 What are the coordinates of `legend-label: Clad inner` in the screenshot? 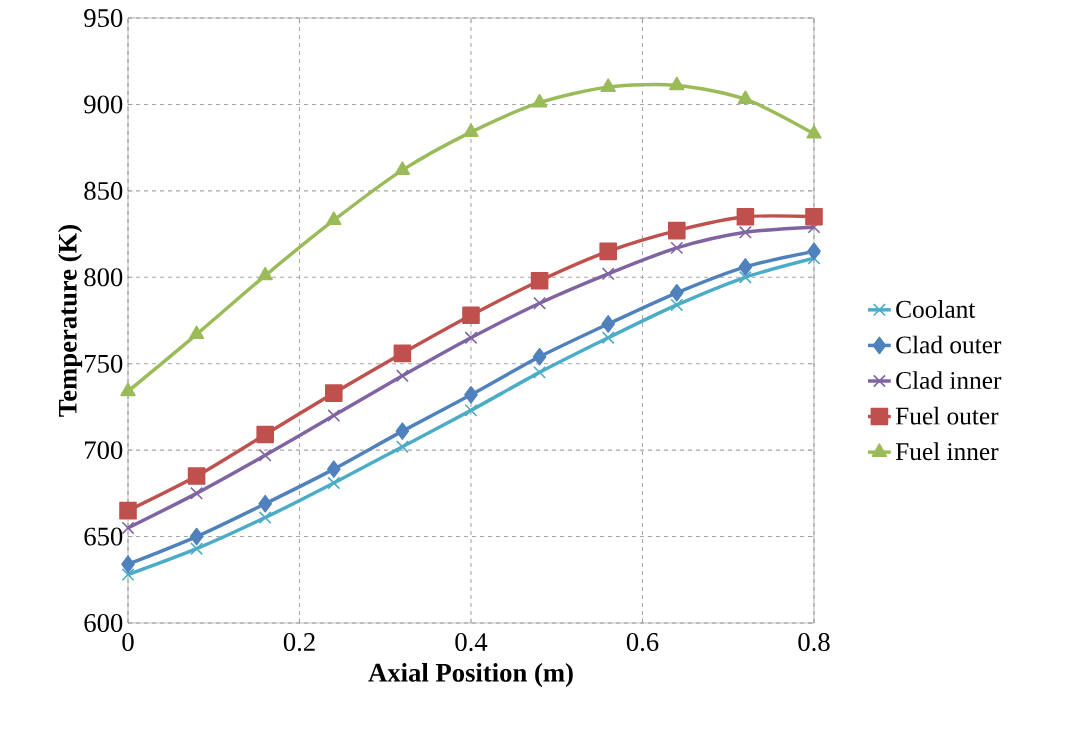 It's located at (949, 380).